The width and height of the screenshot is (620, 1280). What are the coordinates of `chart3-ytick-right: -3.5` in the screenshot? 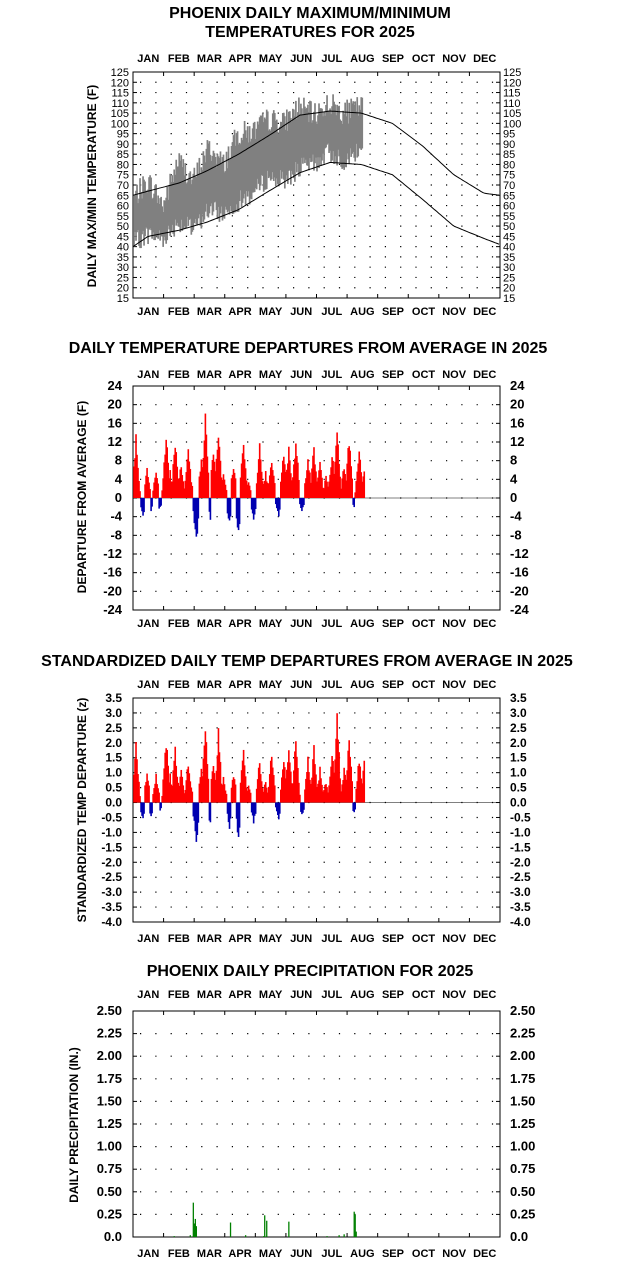 It's located at (520, 907).